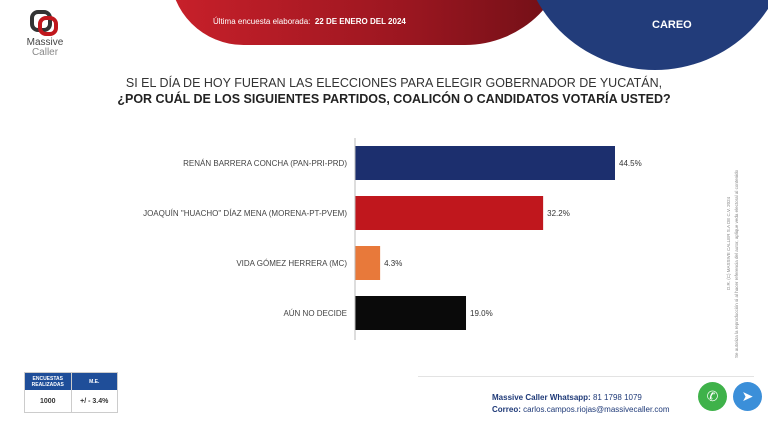  What do you see at coordinates (747, 396) in the screenshot?
I see `telegram-icon: ➤` at bounding box center [747, 396].